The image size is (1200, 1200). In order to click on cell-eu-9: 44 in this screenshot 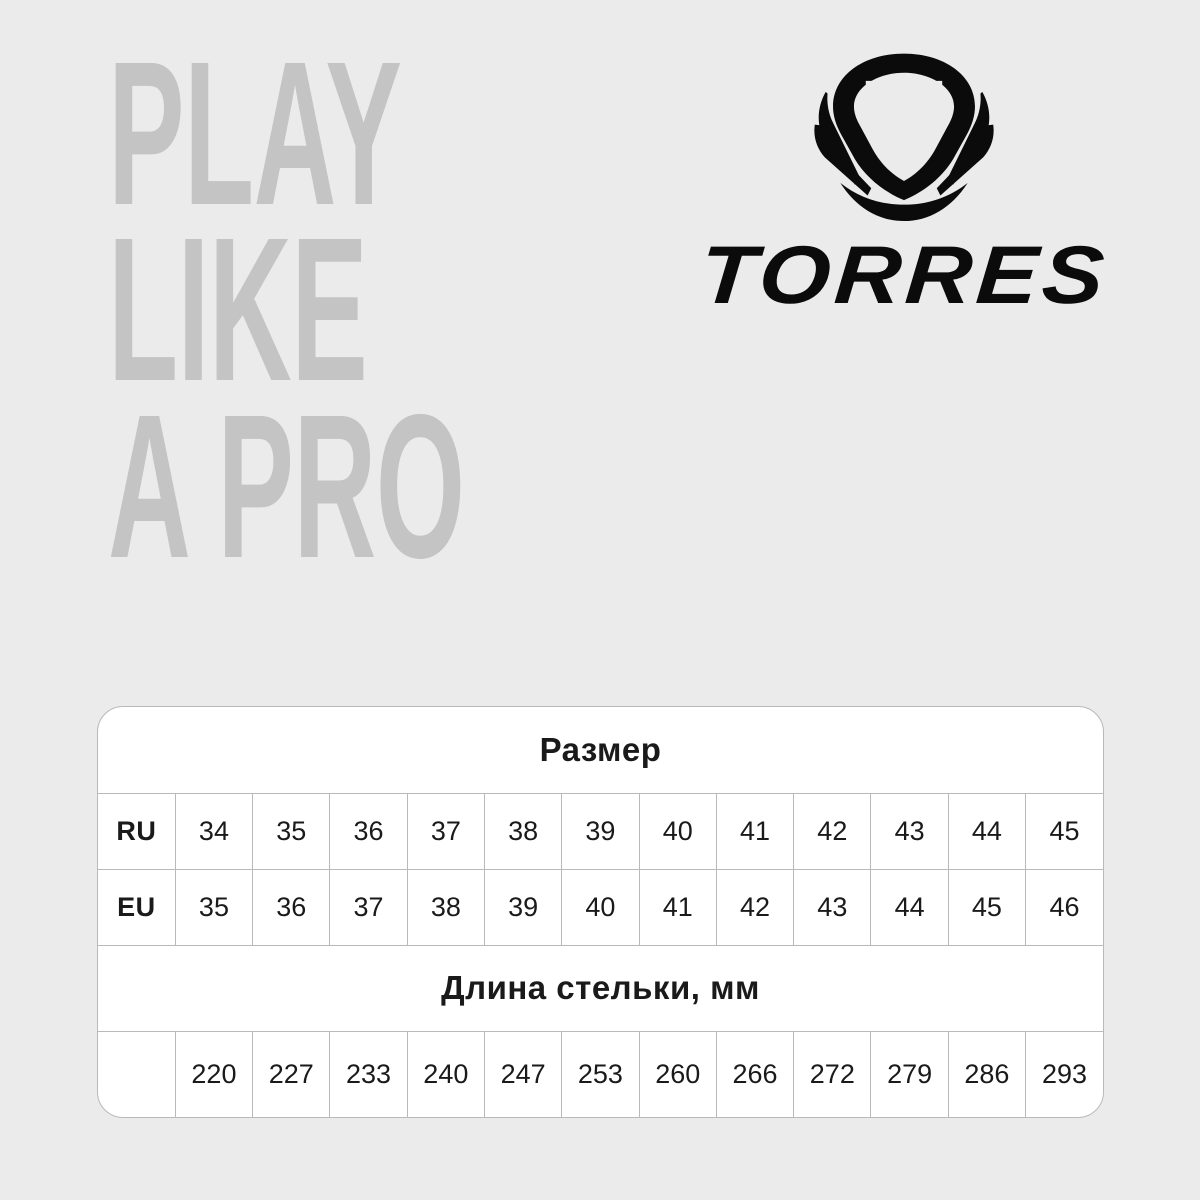, I will do `click(909, 907)`.